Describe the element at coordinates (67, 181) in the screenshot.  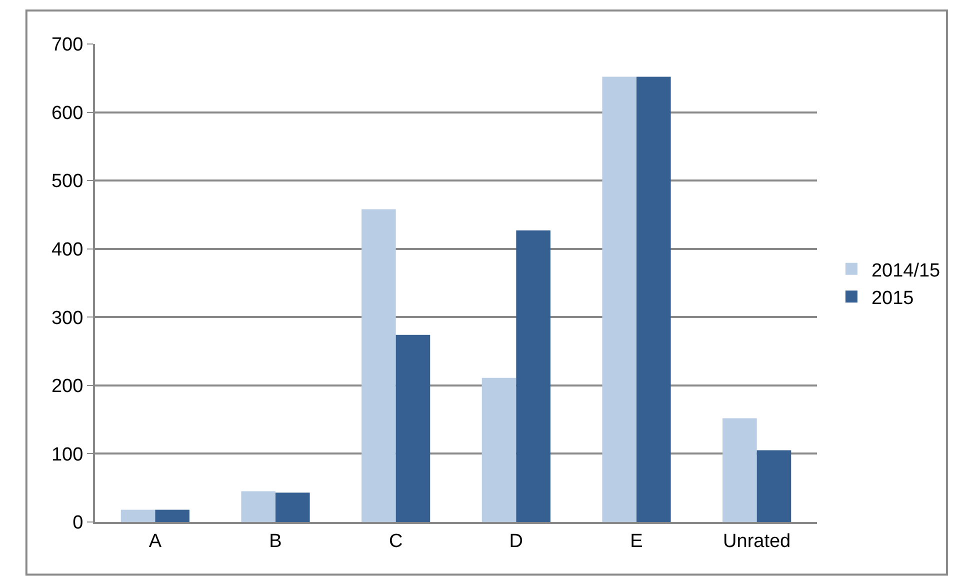
I see `y-tick-label: 500` at that location.